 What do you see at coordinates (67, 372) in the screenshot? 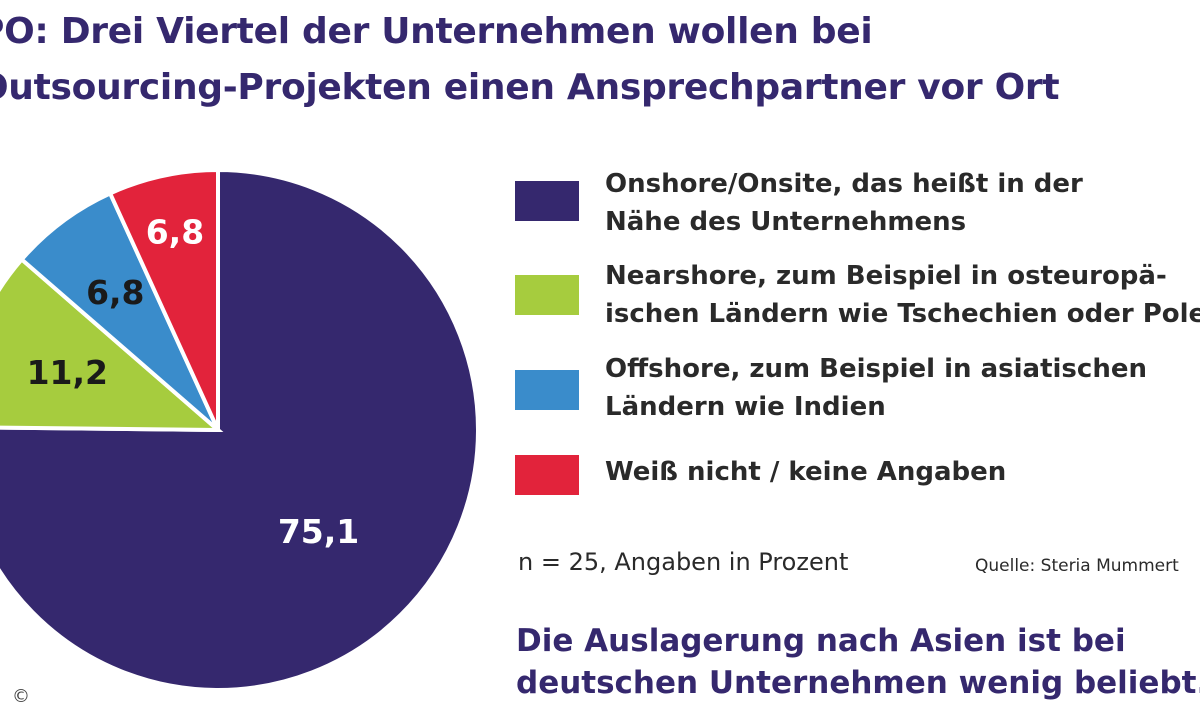
I see `pie-value-label-nearshore: 11,2` at bounding box center [67, 372].